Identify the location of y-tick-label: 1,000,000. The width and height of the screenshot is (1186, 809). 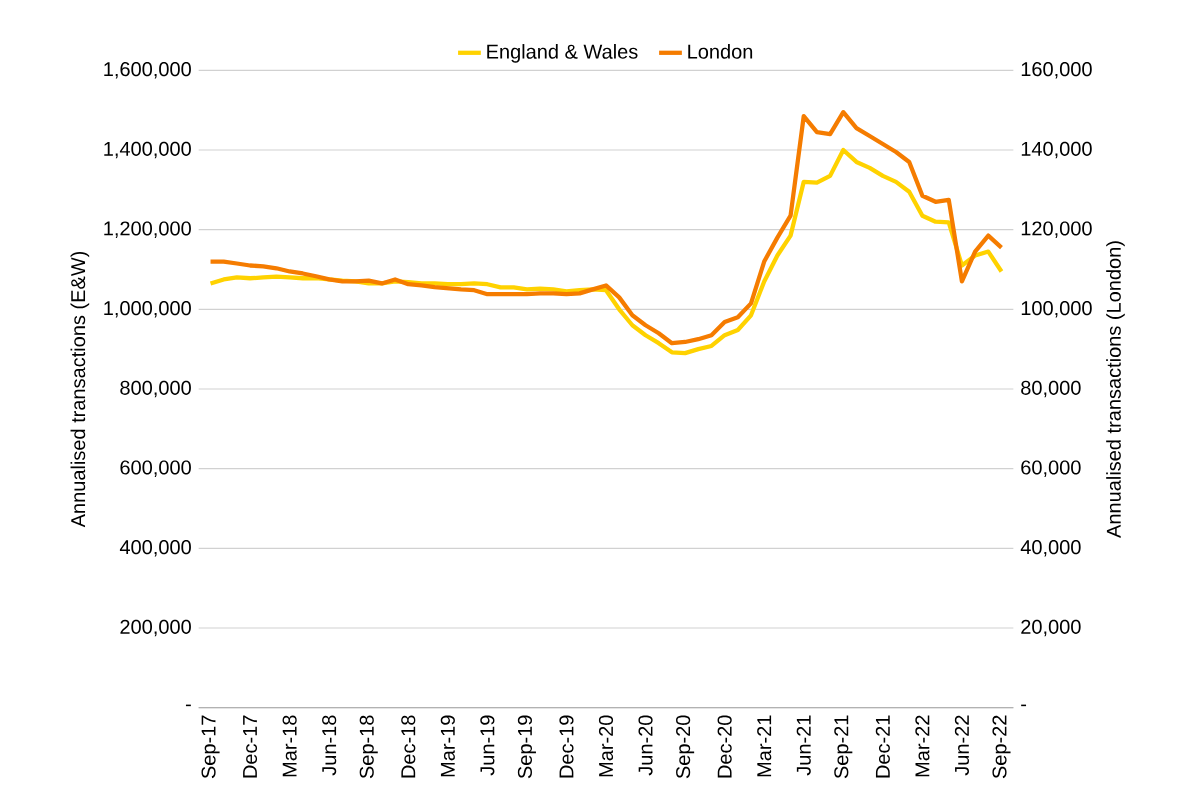
(147, 309).